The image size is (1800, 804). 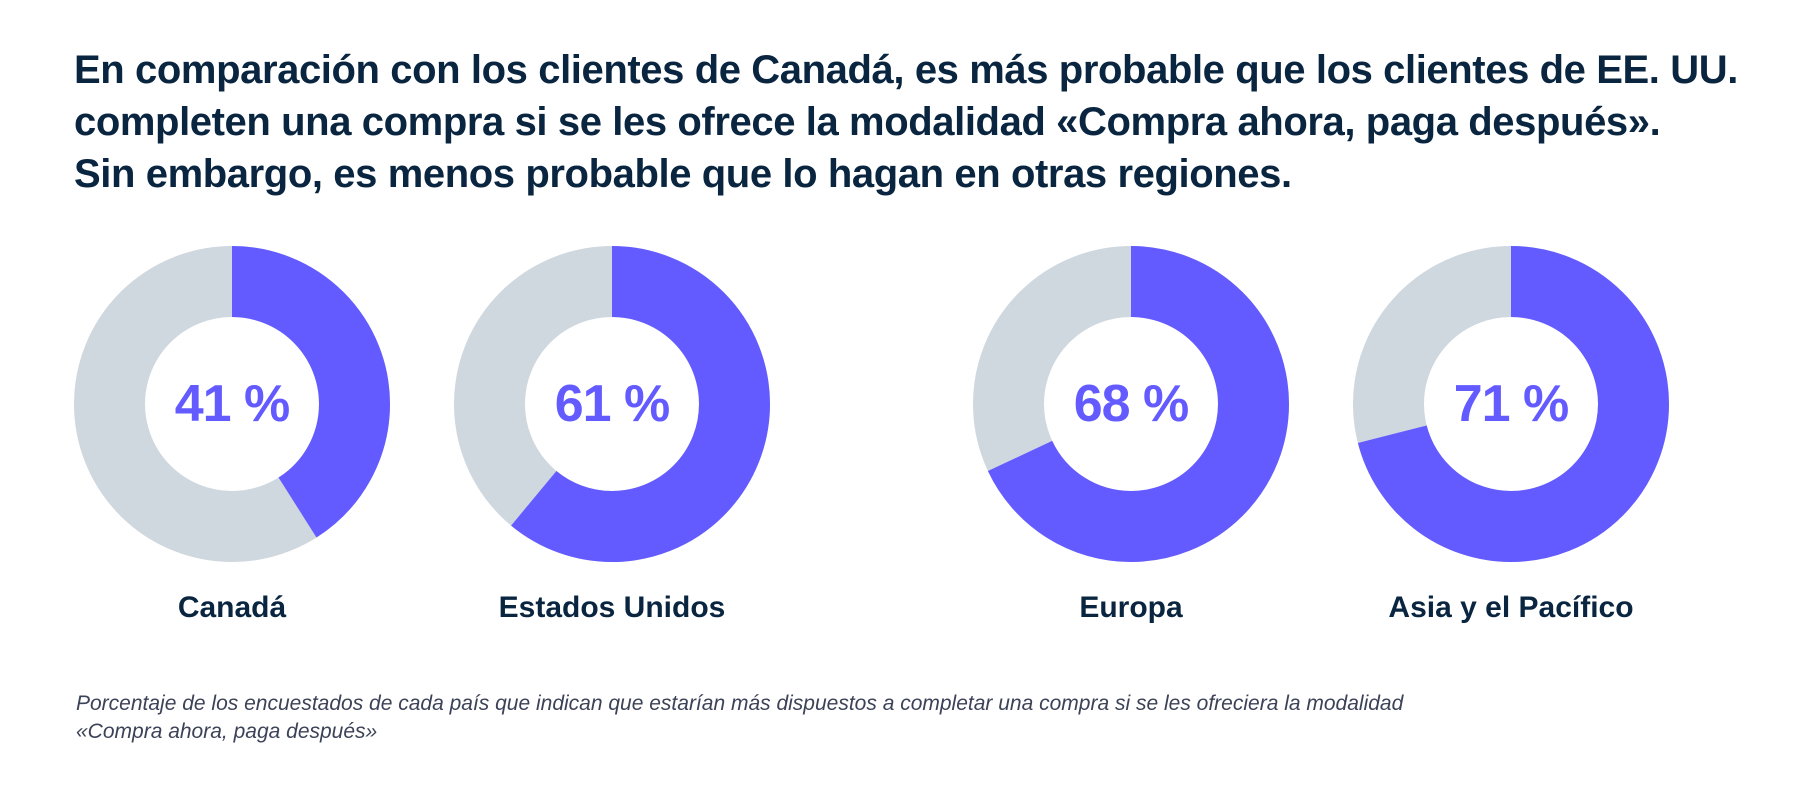 What do you see at coordinates (1131, 607) in the screenshot?
I see `region-label-europa: Europa` at bounding box center [1131, 607].